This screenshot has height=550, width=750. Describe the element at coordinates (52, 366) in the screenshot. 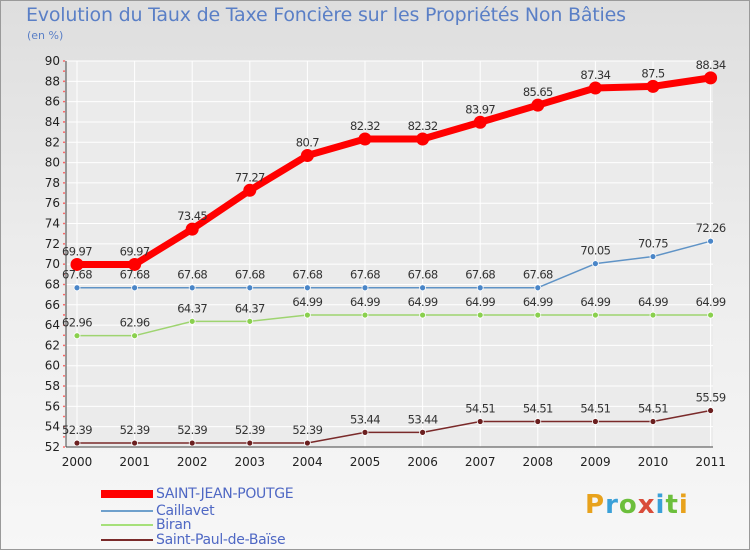

I see `y-tick-label: 60` at that location.